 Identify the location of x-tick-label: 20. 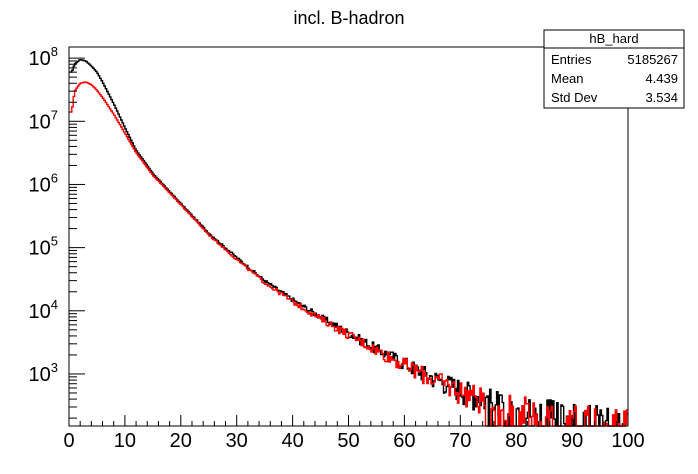
(181, 441).